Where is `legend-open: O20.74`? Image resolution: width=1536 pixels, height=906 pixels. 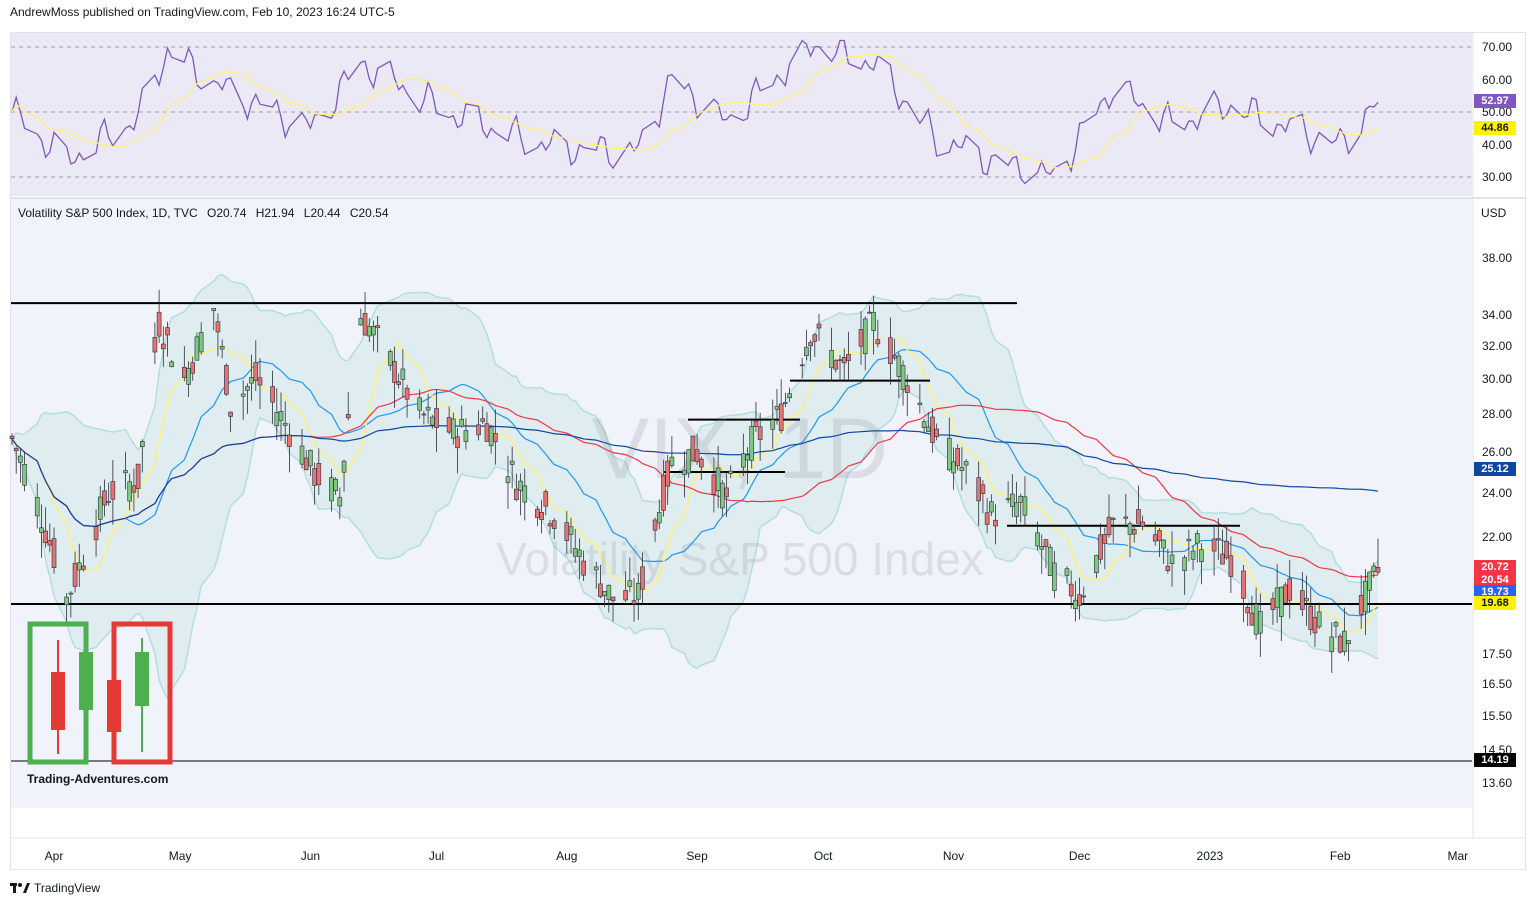 legend-open: O20.74 is located at coordinates (227, 213).